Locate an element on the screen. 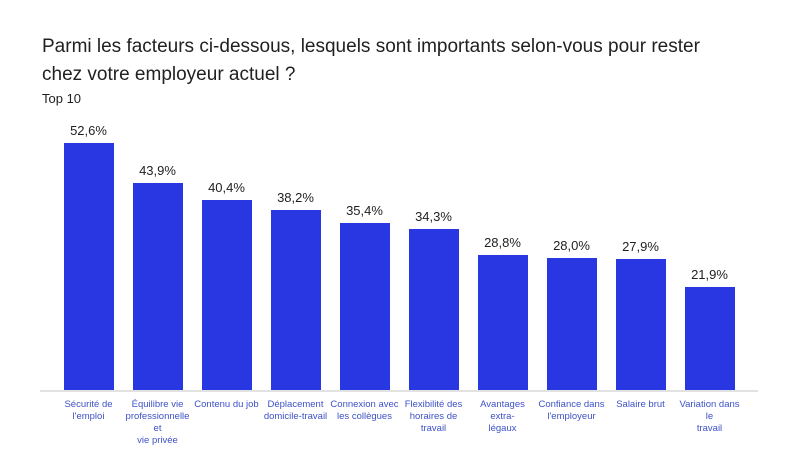 This screenshot has height=450, width=800. bar-column: 21,9% is located at coordinates (709, 328).